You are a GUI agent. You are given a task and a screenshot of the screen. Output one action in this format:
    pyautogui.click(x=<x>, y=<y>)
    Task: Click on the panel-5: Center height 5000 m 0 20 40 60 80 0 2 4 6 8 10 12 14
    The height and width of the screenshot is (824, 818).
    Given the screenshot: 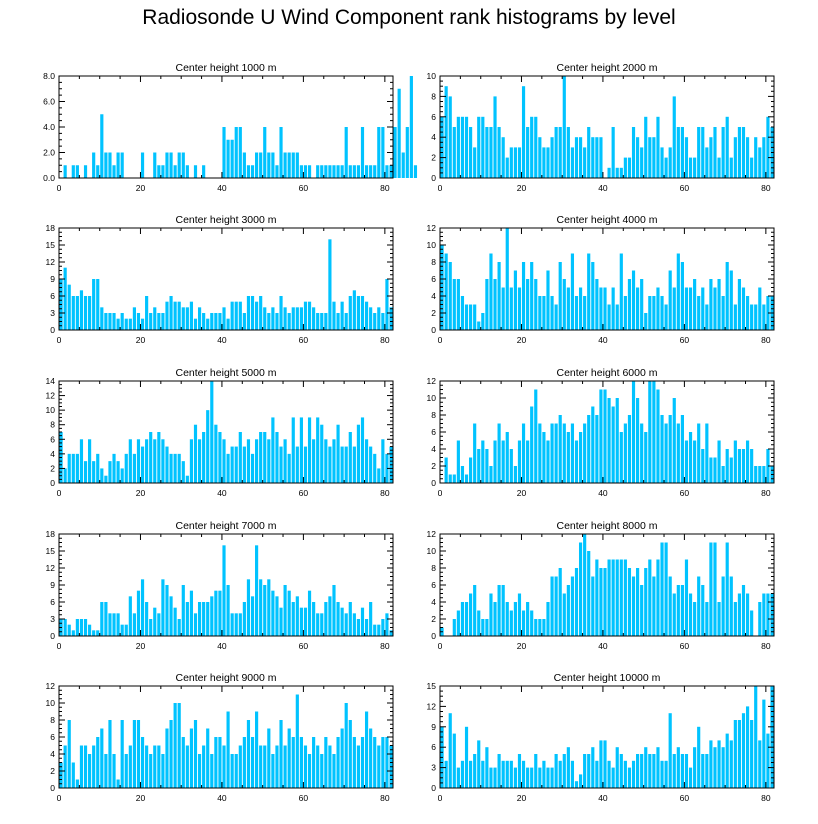 What is the action you would take?
    pyautogui.click(x=220, y=432)
    